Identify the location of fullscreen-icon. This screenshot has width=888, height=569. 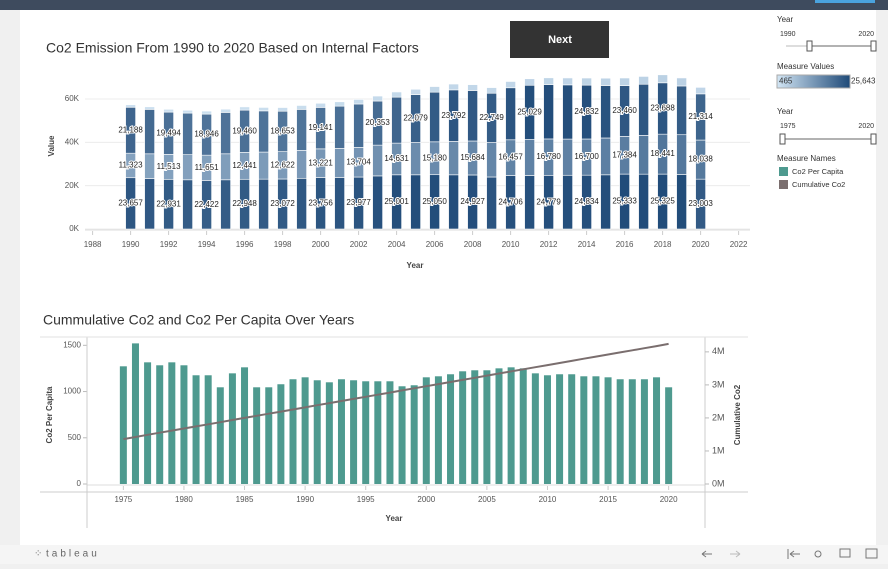
(871, 553).